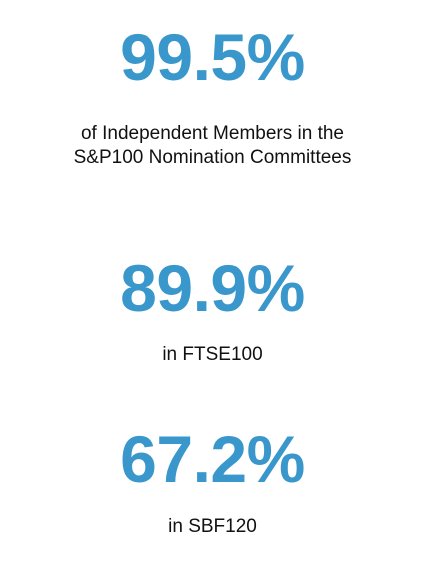  I want to click on stat-caption-line: S&P100 Nomination Committees, so click(212, 158).